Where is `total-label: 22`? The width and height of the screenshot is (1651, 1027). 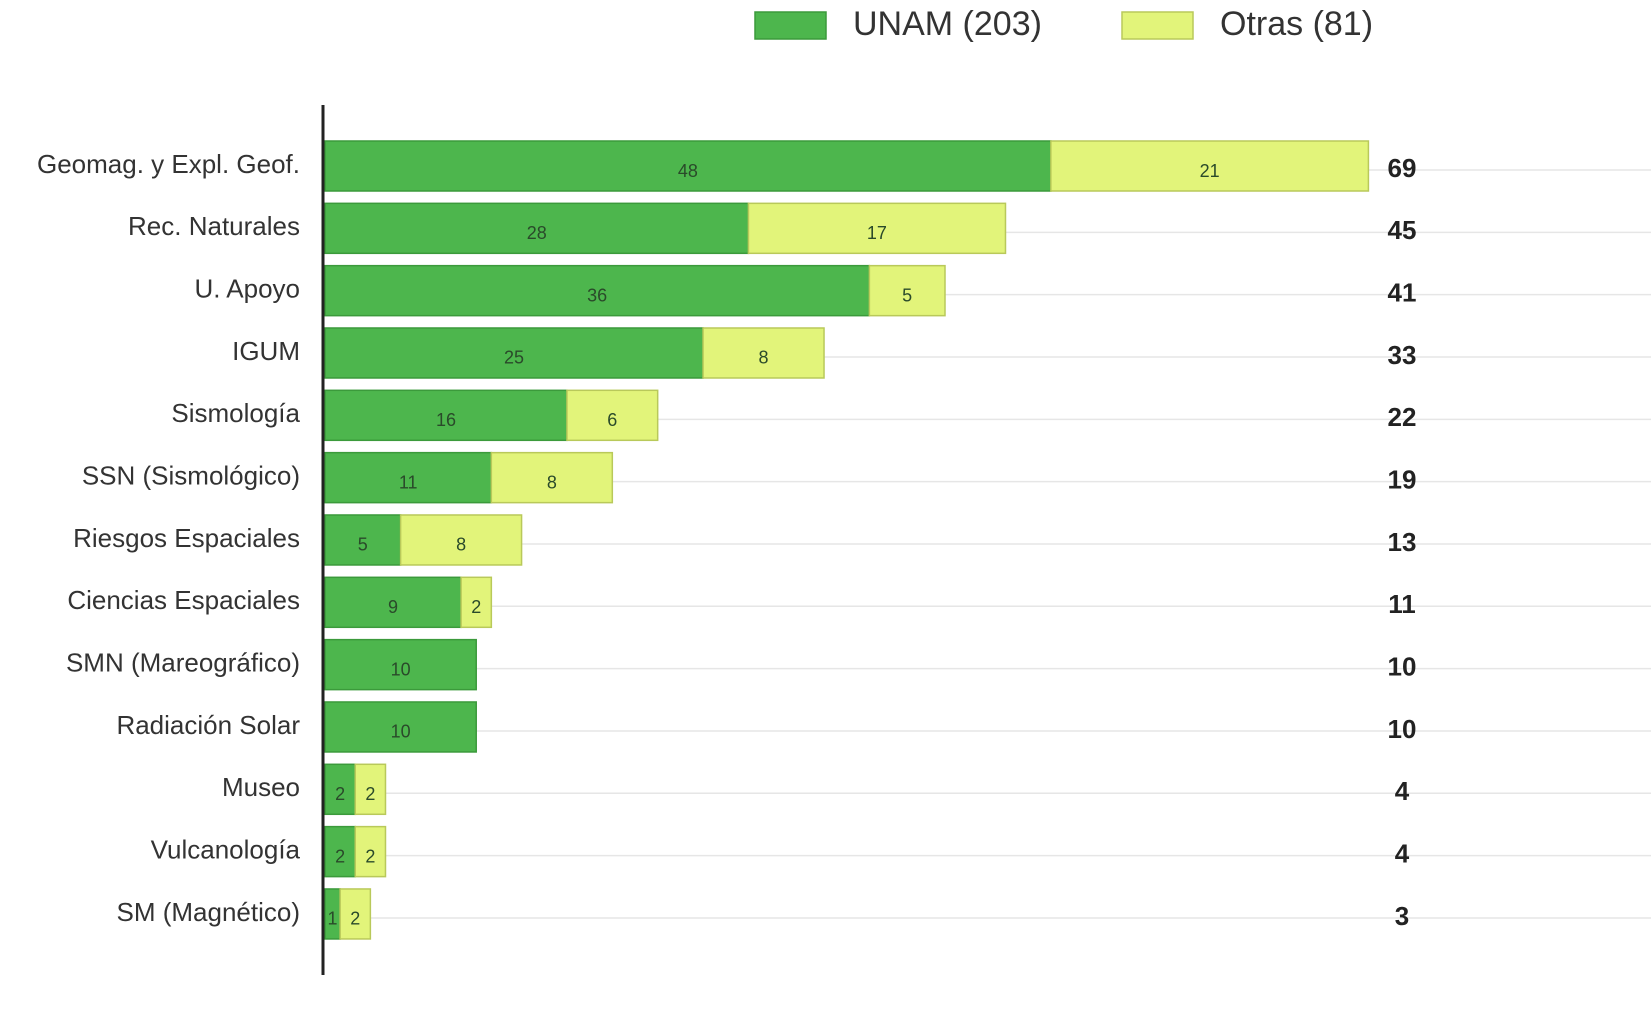 total-label: 22 is located at coordinates (1402, 417).